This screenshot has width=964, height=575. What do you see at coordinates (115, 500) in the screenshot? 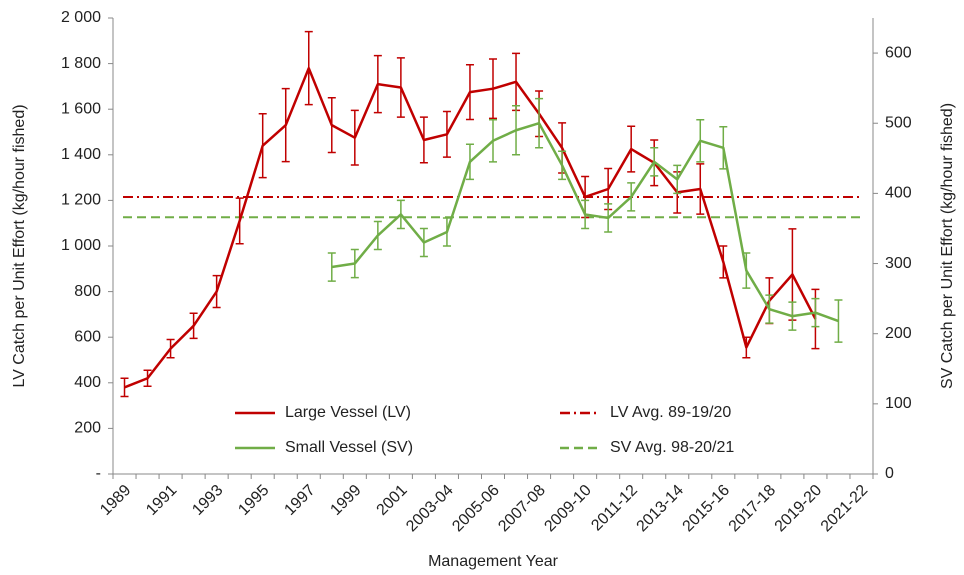
I see `x-tick-label: 1989` at bounding box center [115, 500].